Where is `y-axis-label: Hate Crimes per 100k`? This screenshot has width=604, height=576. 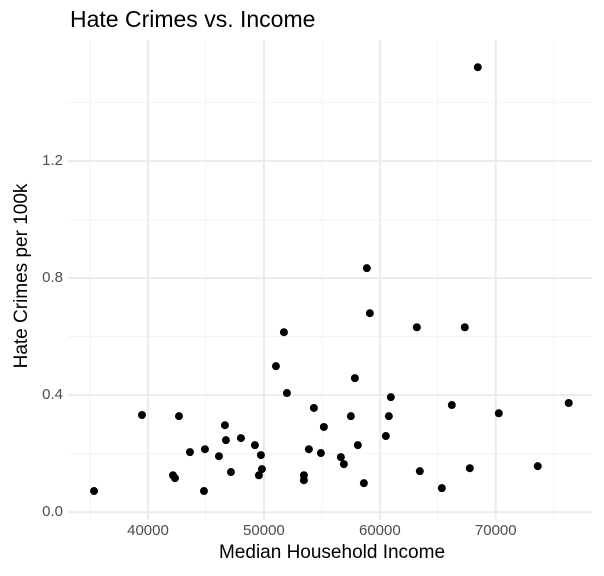
y-axis-label: Hate Crimes per 100k is located at coordinates (21, 275).